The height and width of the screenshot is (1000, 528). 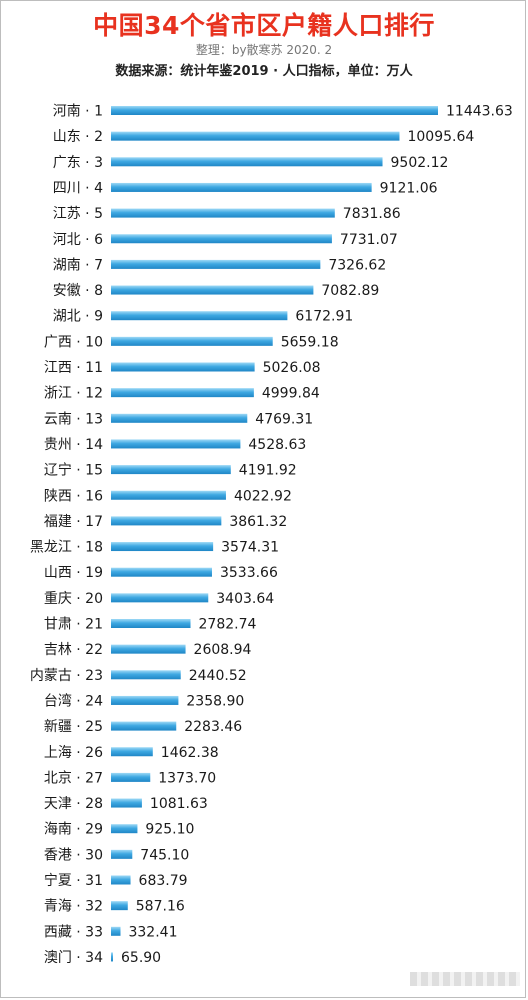 What do you see at coordinates (78, 163) in the screenshot?
I see `category-label: 广东 · 3` at bounding box center [78, 163].